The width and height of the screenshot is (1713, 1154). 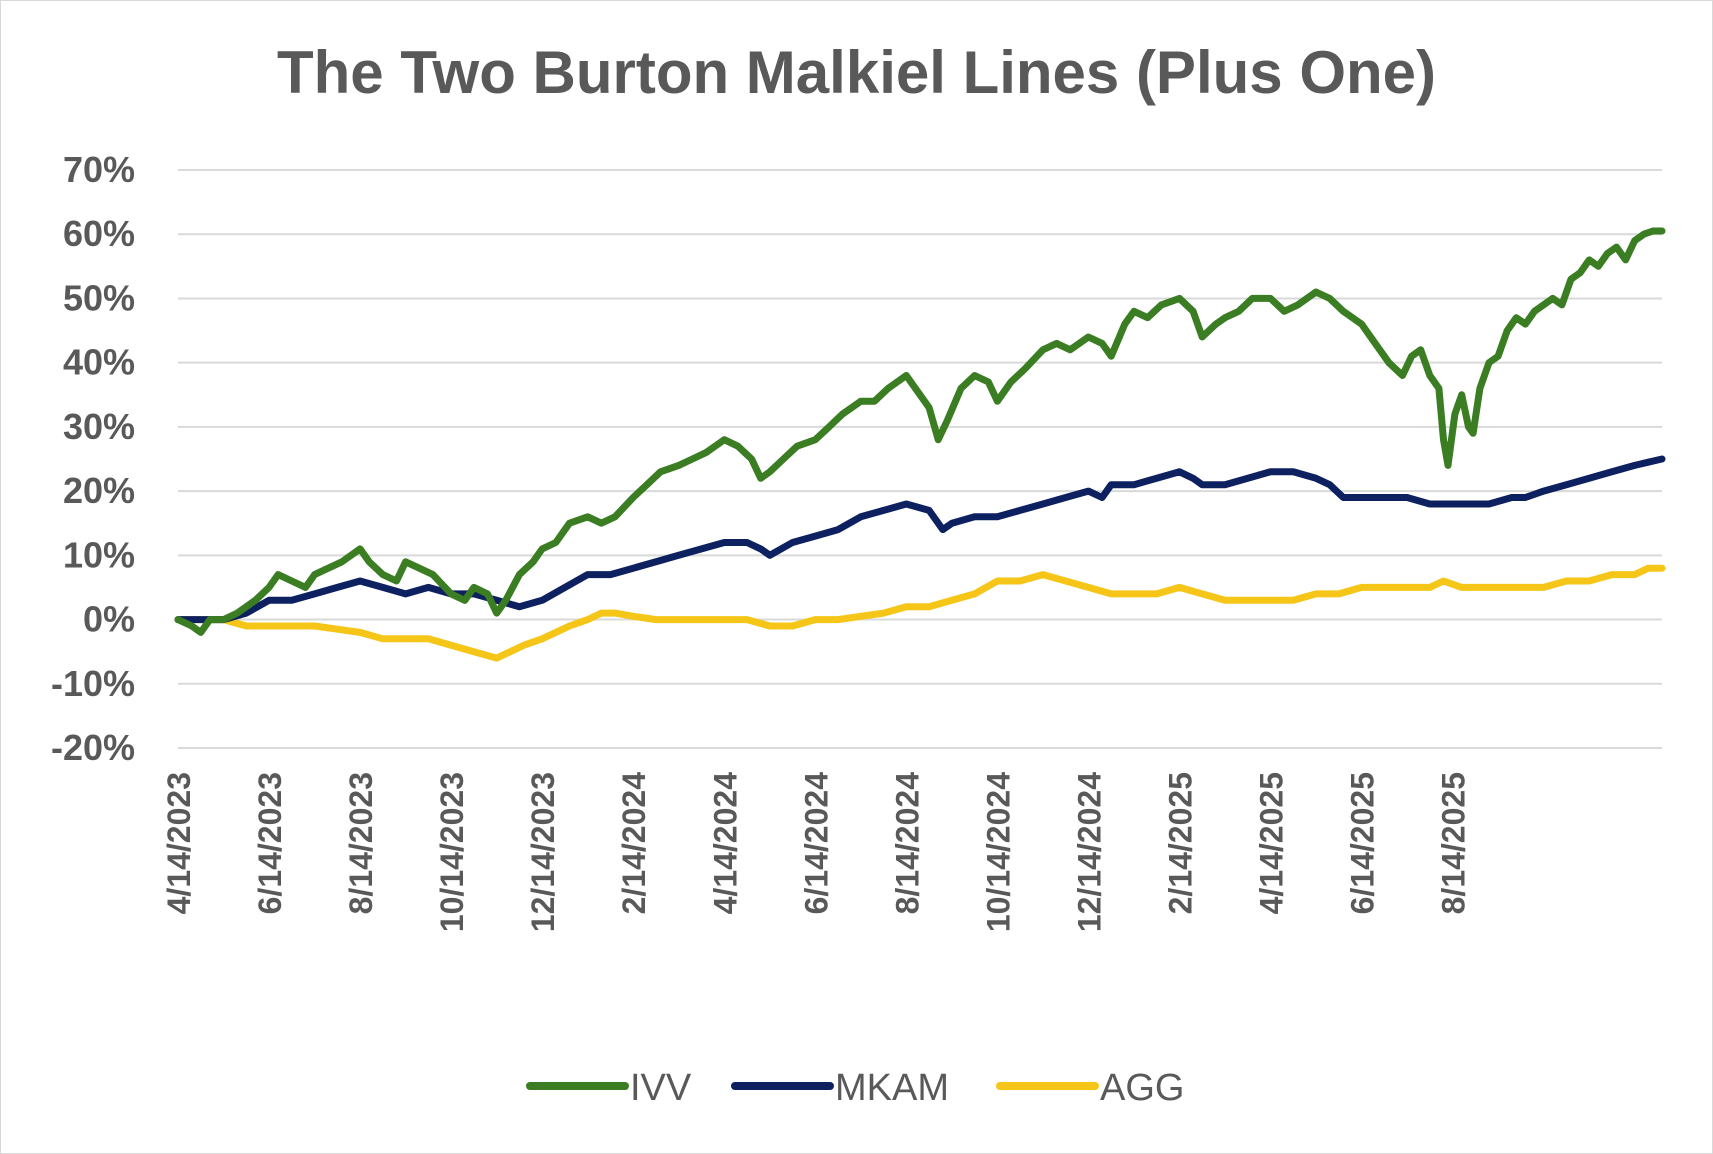 What do you see at coordinates (661, 1088) in the screenshot?
I see `legend-label-ivv: IVV` at bounding box center [661, 1088].